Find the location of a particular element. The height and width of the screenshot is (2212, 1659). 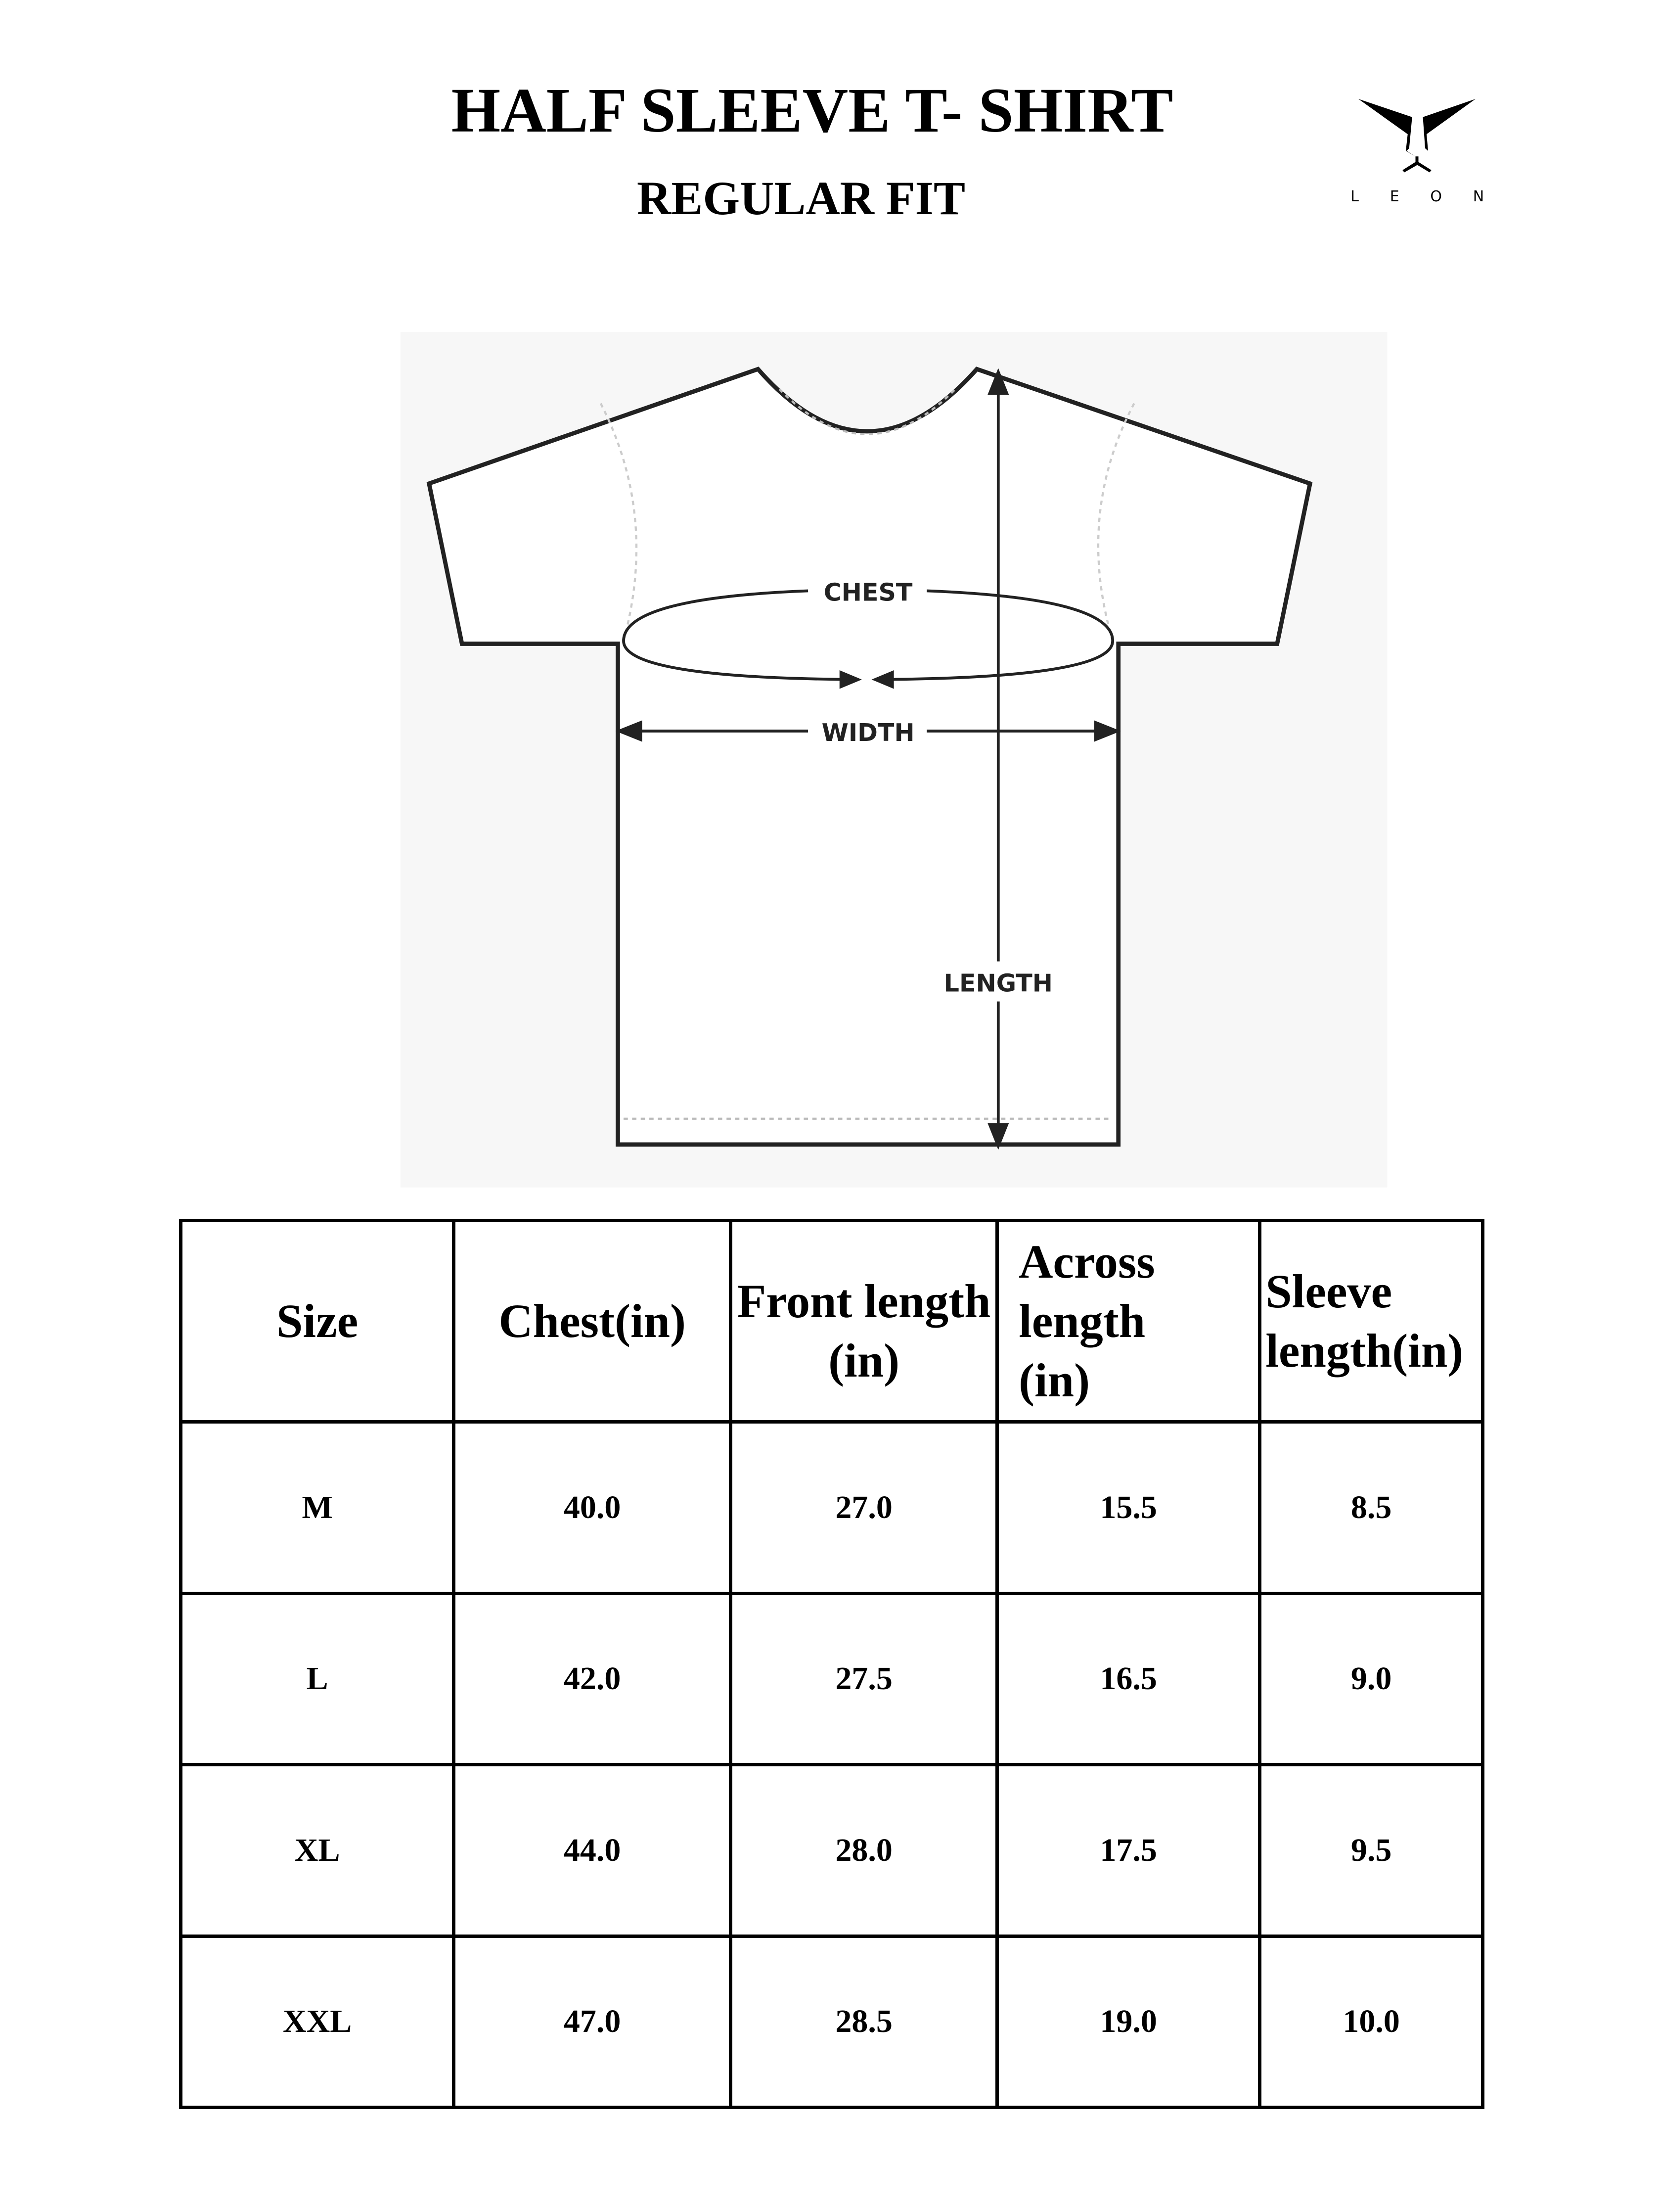

cell-size: M is located at coordinates (317, 1507).